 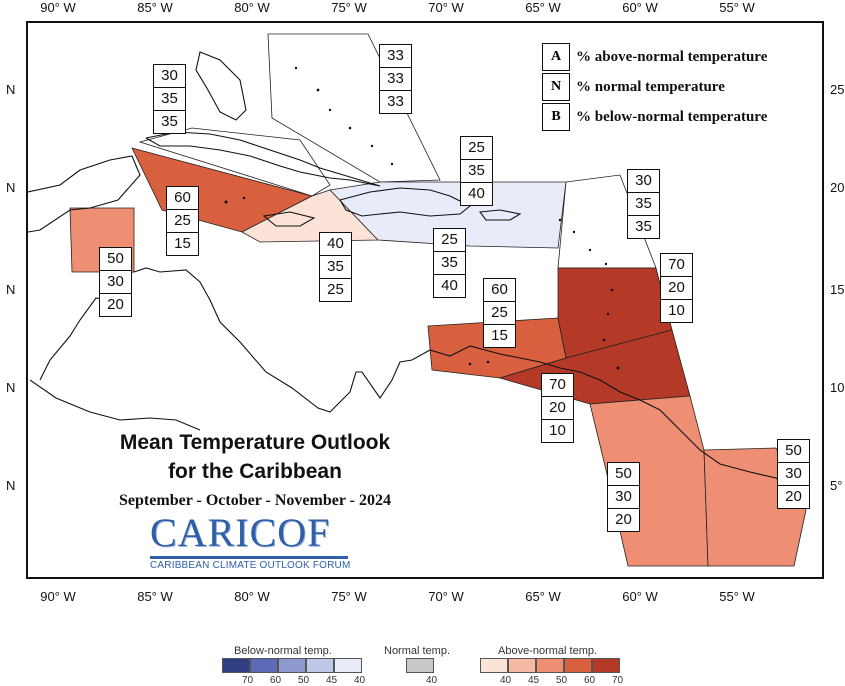 I want to click on probability-box-aruba-curacao: 60 25 15, so click(x=499, y=313).